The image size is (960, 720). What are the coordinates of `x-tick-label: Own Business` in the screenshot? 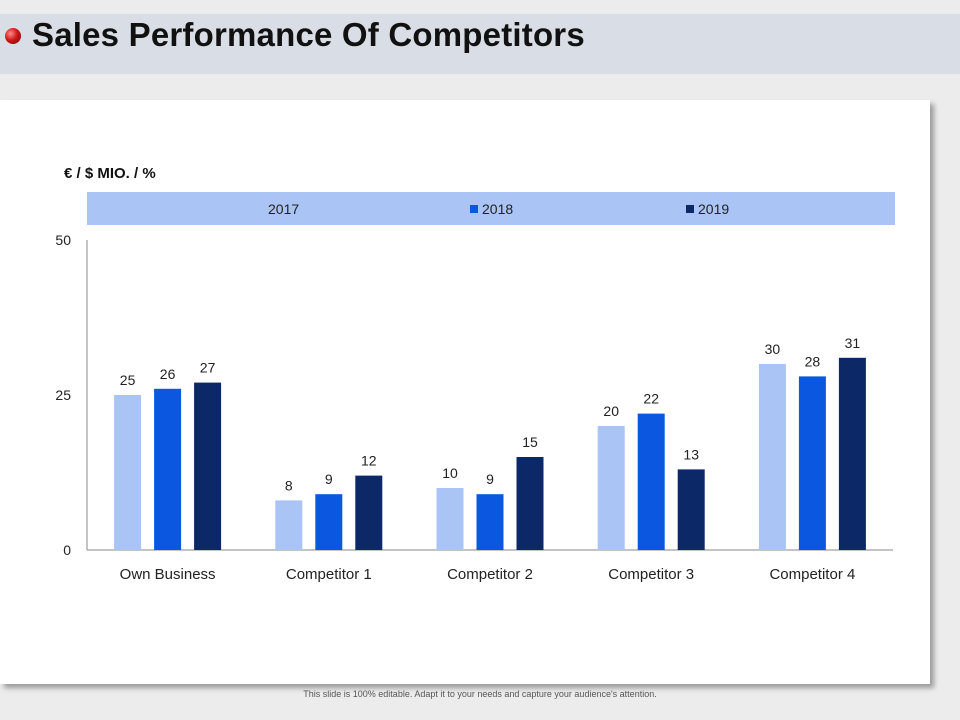 It's located at (168, 574).